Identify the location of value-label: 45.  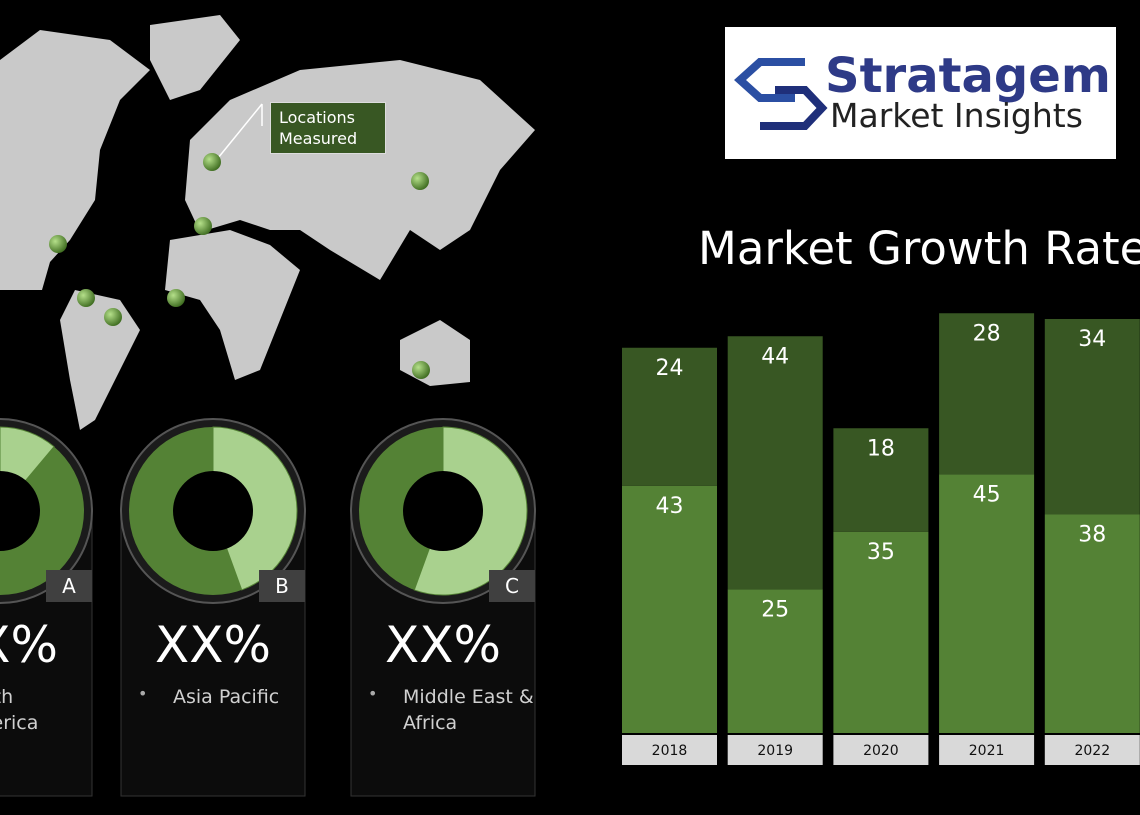
(987, 494).